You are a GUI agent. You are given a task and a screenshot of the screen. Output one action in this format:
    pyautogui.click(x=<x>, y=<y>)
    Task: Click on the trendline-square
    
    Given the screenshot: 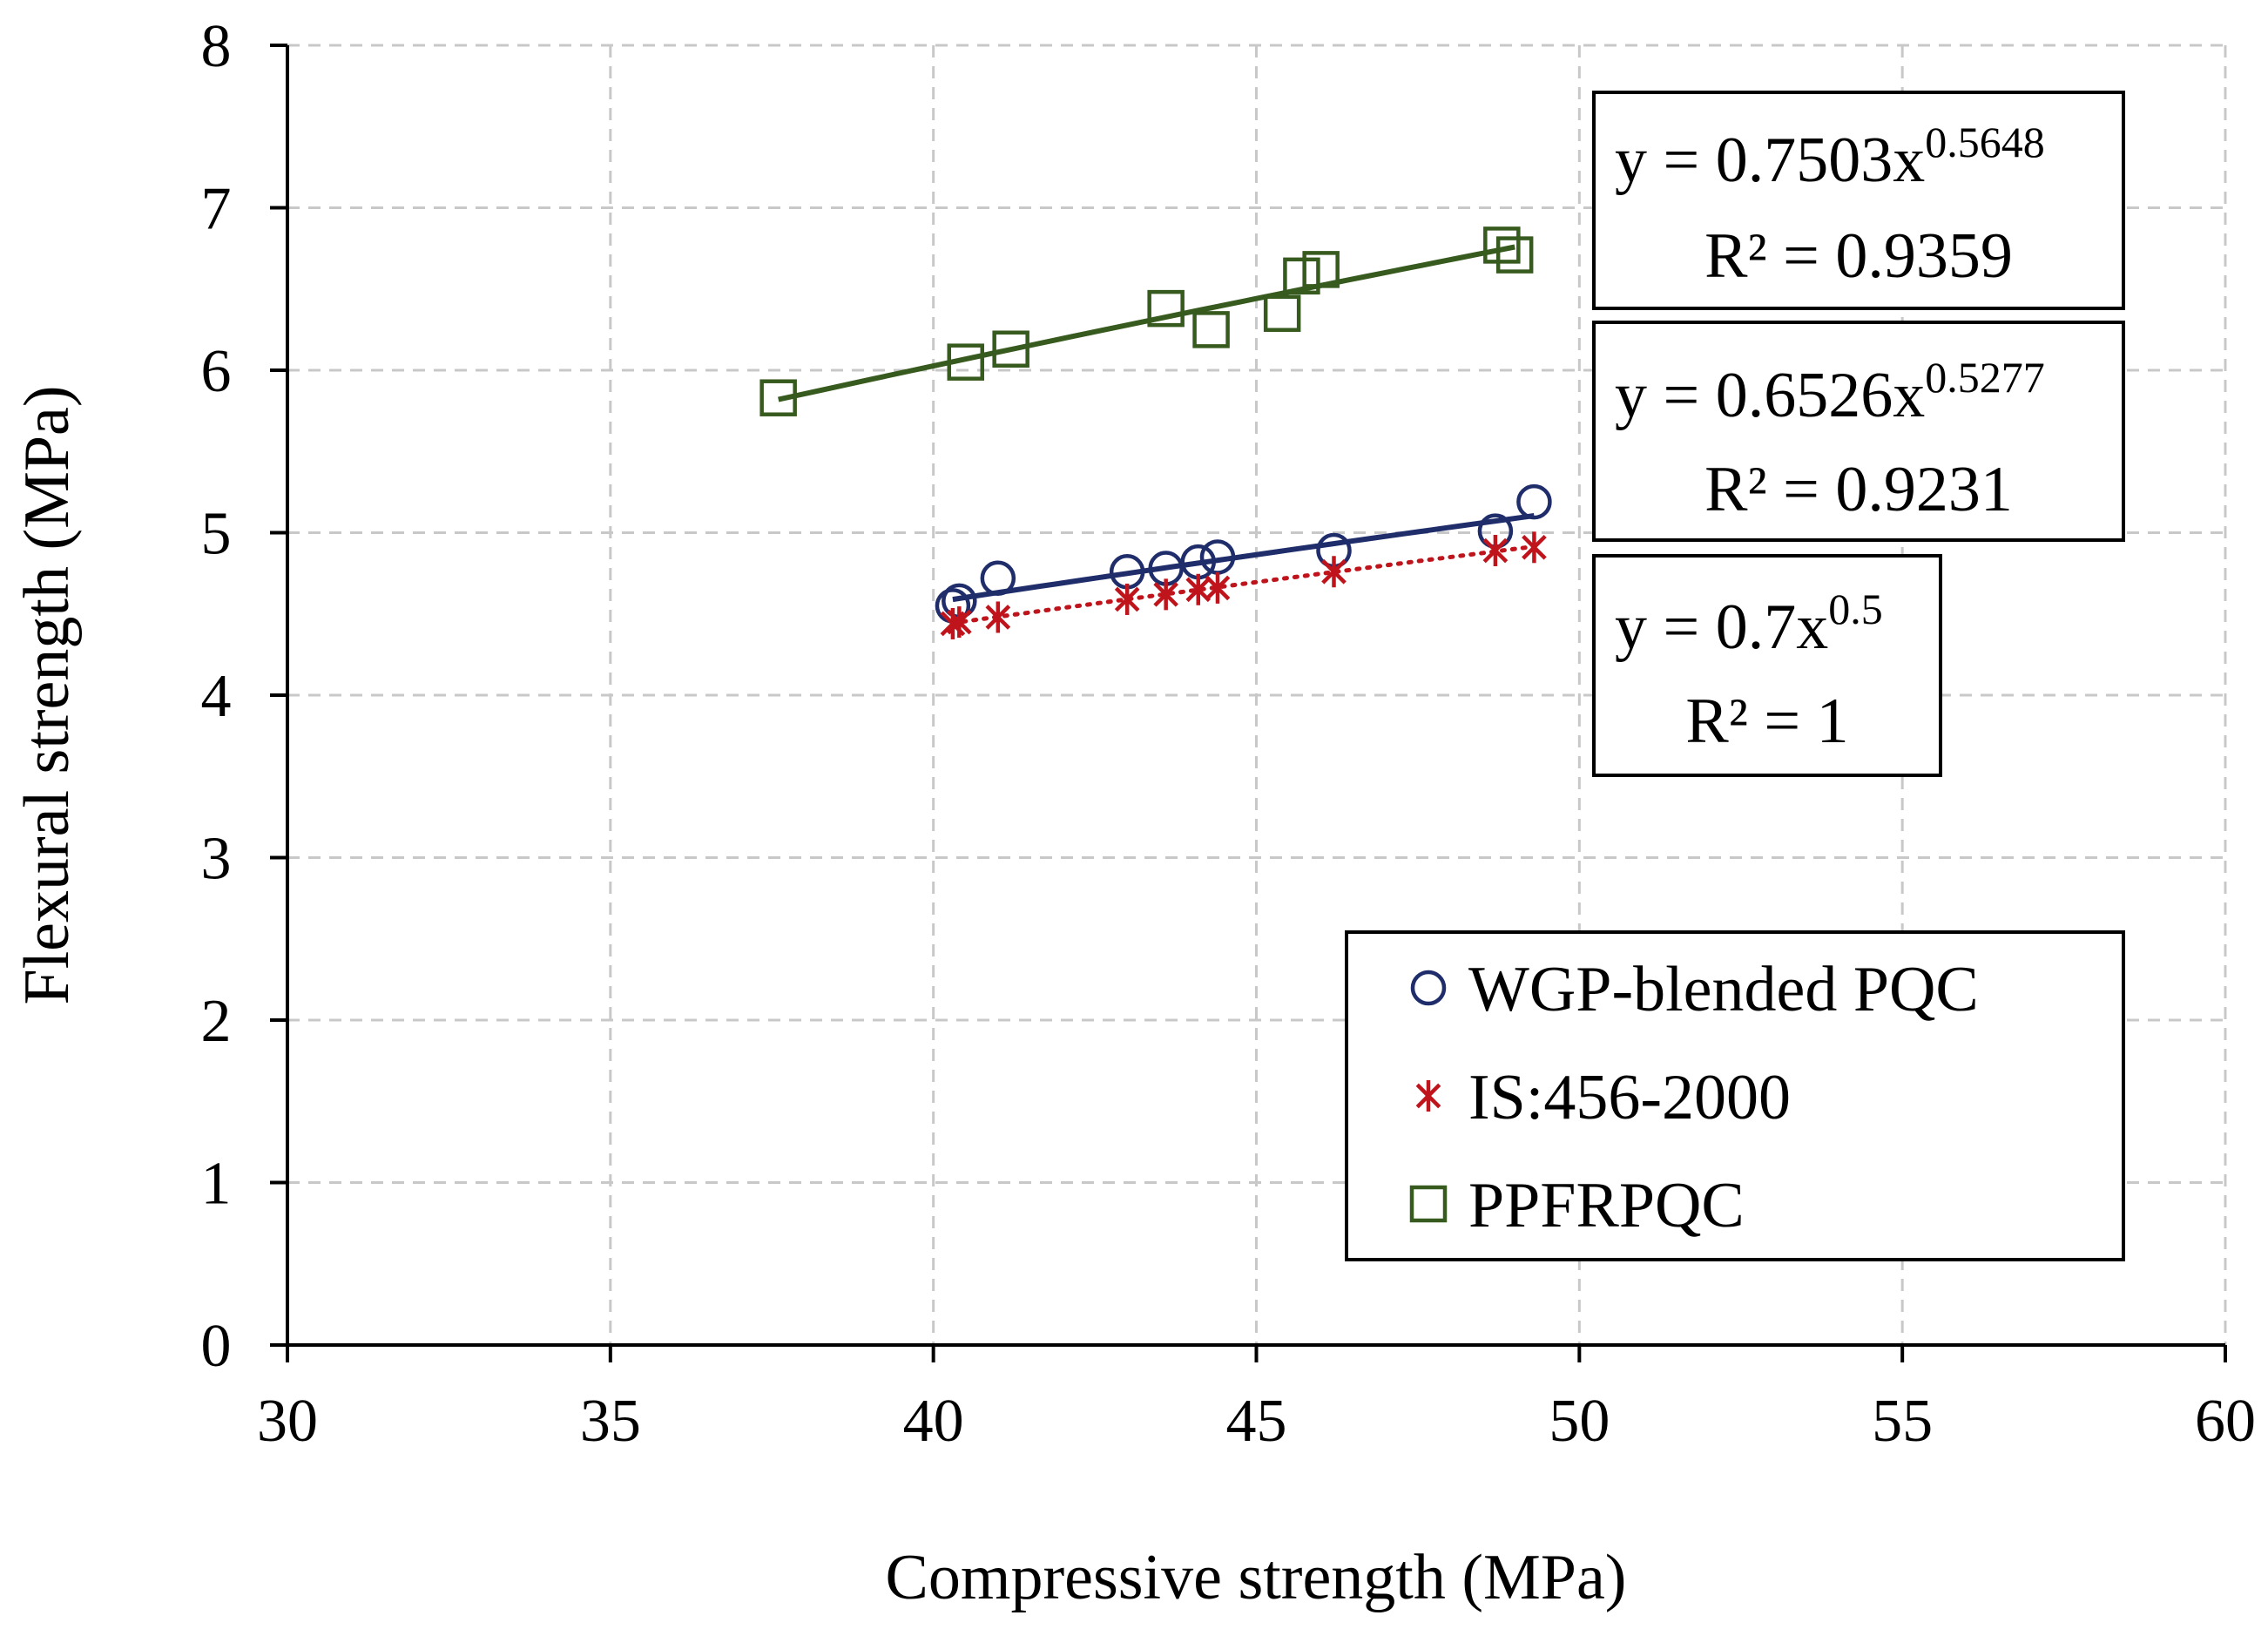 What is the action you would take?
    pyautogui.click(x=1146, y=323)
    